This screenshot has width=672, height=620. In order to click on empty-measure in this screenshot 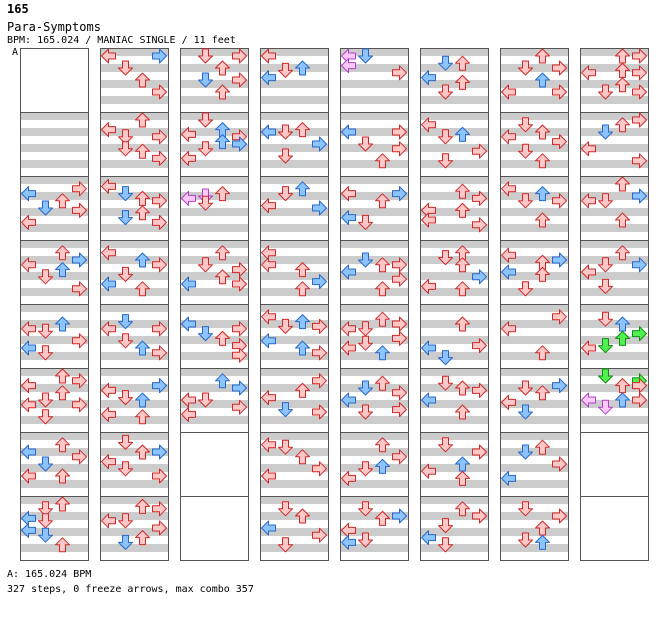, I will do `click(54, 80)`.